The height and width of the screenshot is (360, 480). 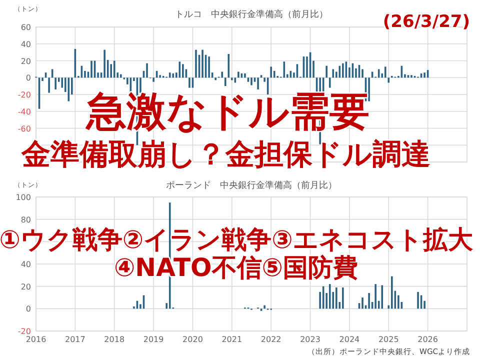 What do you see at coordinates (232, 339) in the screenshot?
I see `x-tick-label: 2021` at bounding box center [232, 339].